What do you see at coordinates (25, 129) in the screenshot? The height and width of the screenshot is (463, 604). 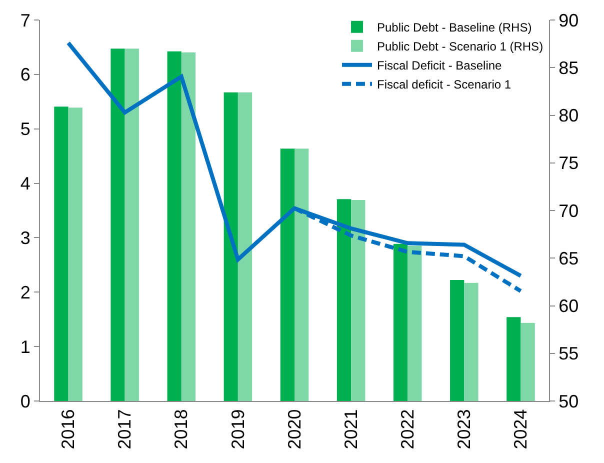 I see `y-tick-label: 5` at bounding box center [25, 129].